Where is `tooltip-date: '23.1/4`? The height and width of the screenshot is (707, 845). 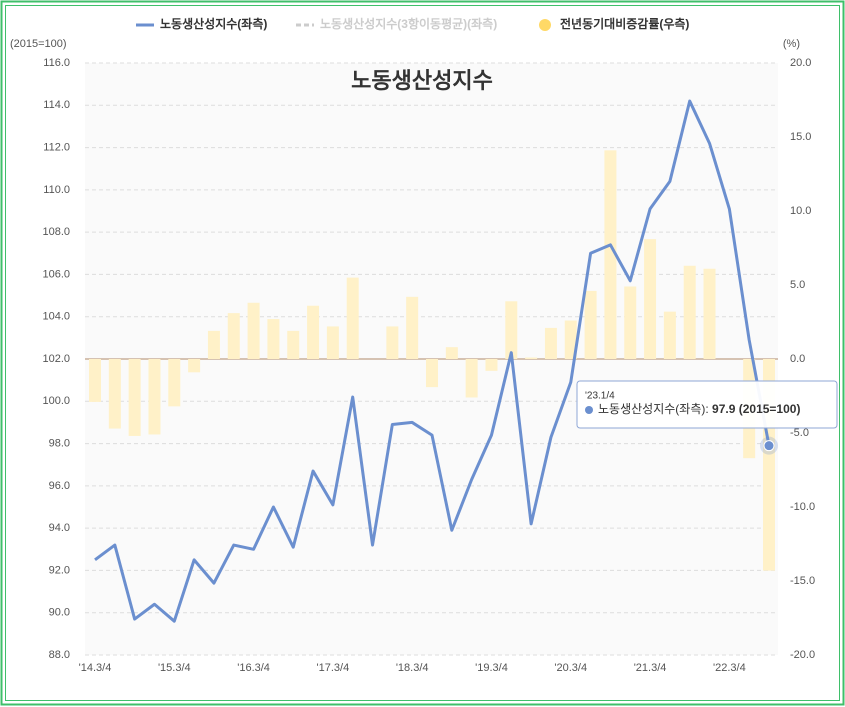
tooltip-date: '23.1/4 is located at coordinates (600, 396).